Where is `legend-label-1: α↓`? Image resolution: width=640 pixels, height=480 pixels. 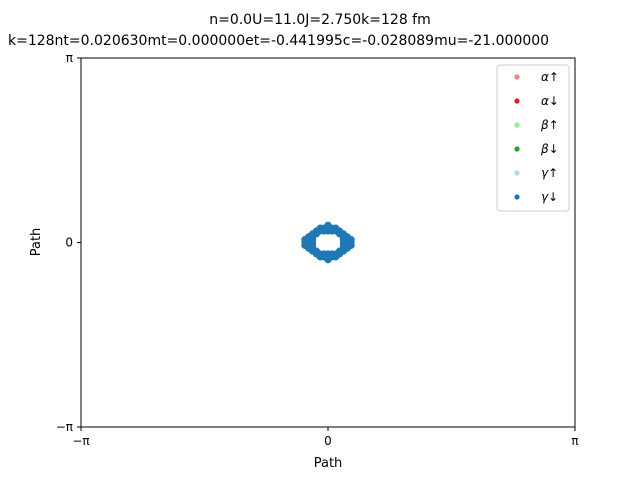 legend-label-1: α↓ is located at coordinates (550, 101).